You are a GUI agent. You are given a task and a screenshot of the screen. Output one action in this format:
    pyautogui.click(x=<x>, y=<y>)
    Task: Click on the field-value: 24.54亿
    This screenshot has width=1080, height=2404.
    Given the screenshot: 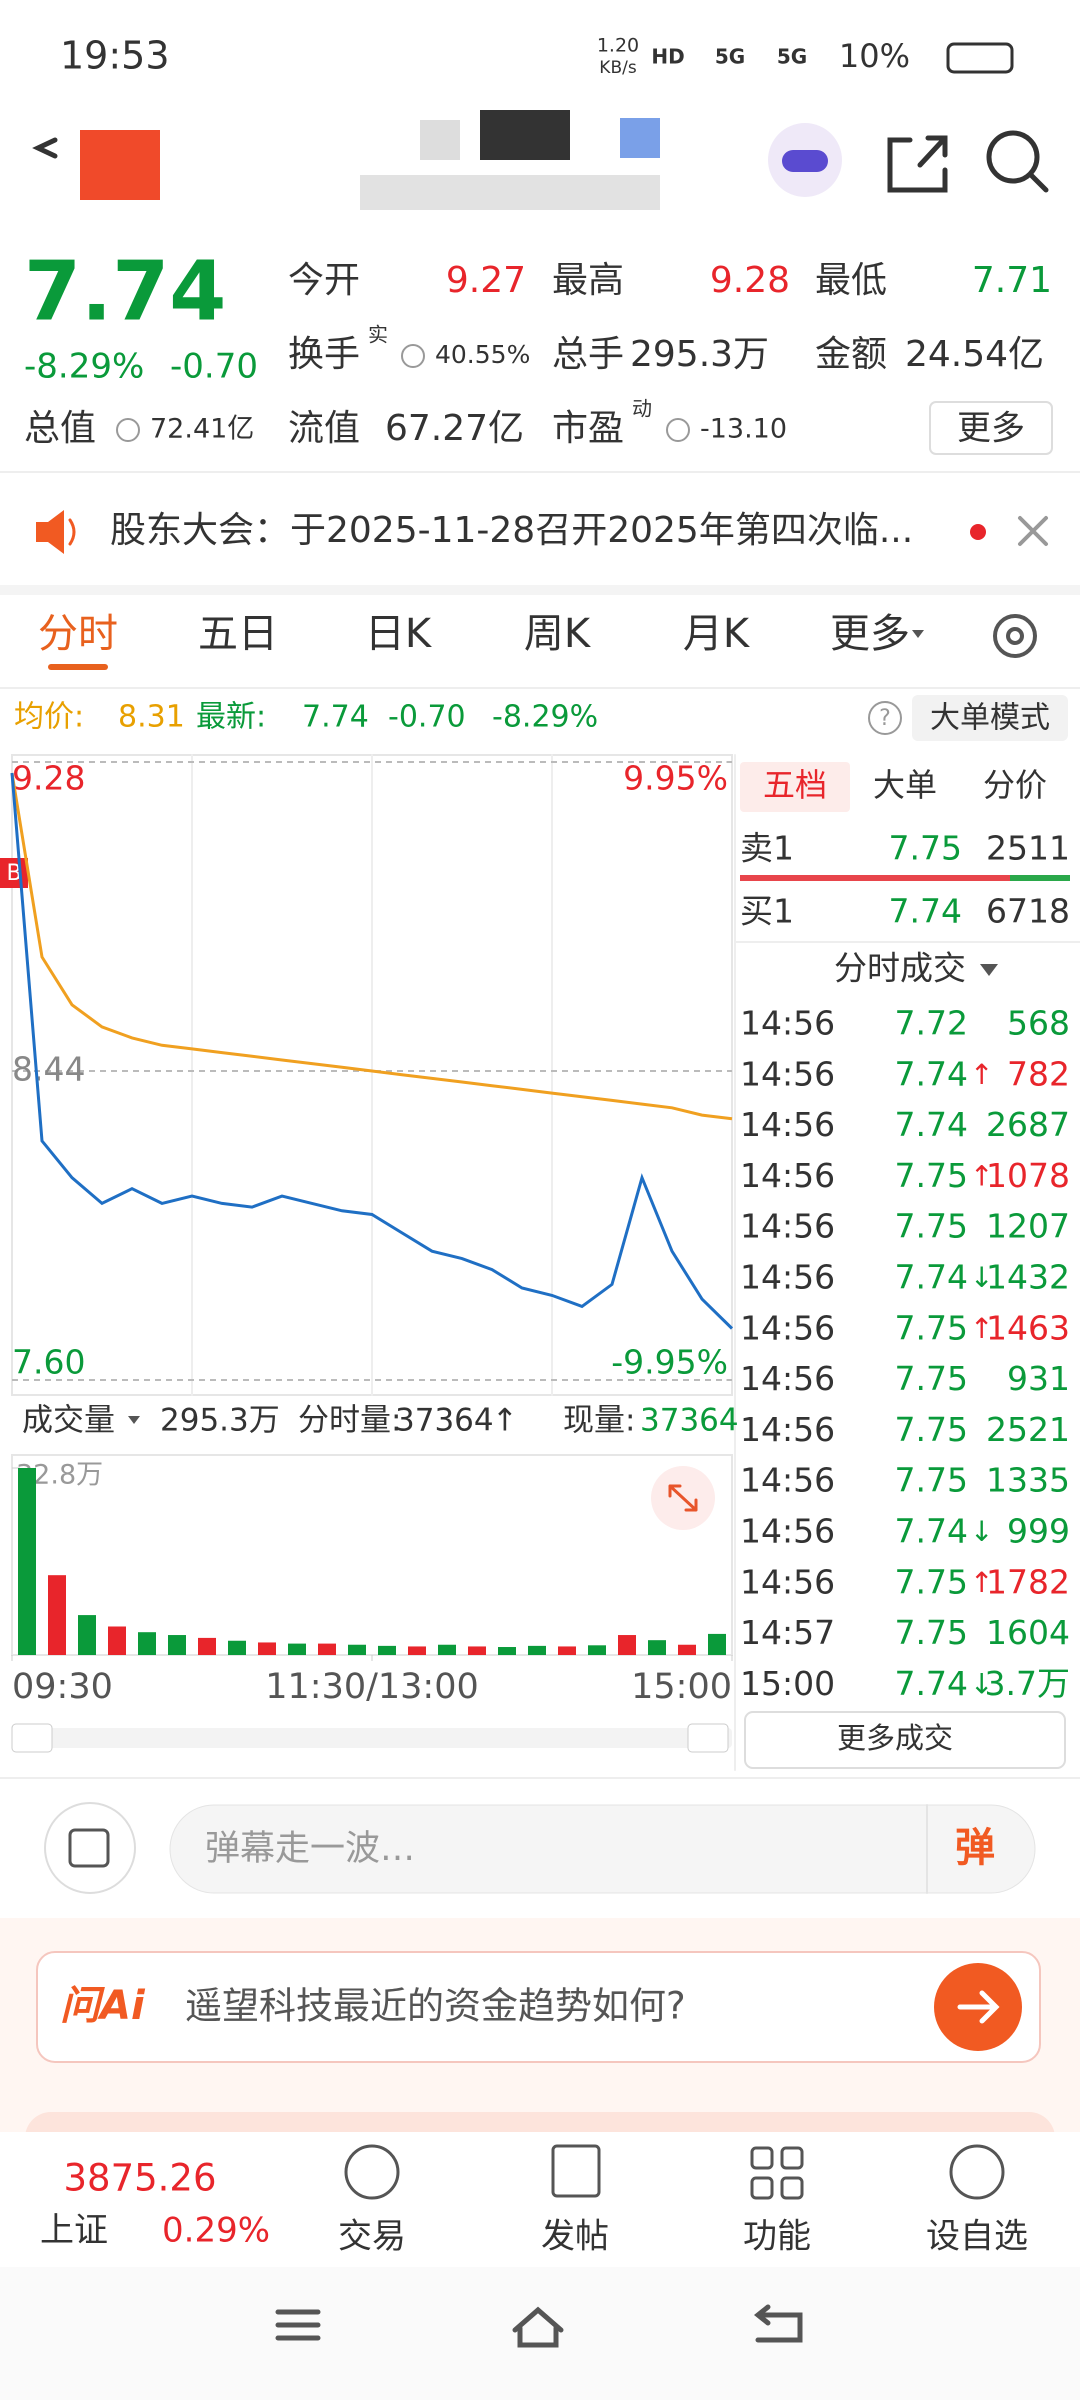 What is the action you would take?
    pyautogui.click(x=974, y=354)
    